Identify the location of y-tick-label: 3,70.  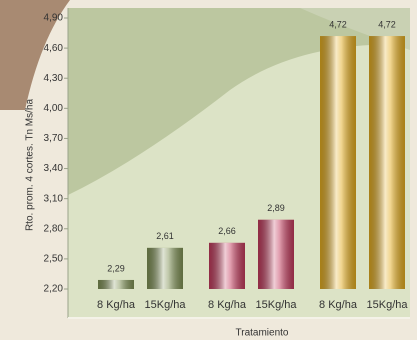
(54, 138).